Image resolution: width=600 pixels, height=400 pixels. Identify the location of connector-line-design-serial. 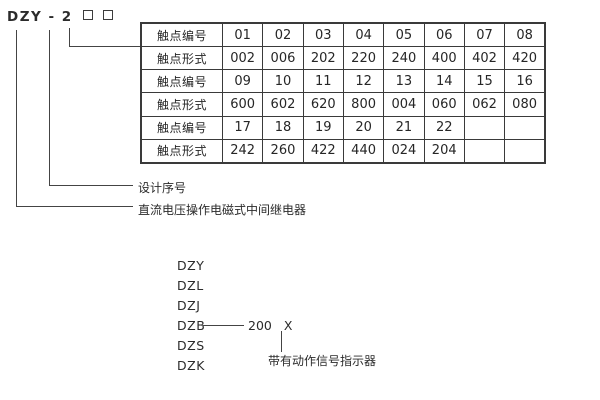
(91, 108).